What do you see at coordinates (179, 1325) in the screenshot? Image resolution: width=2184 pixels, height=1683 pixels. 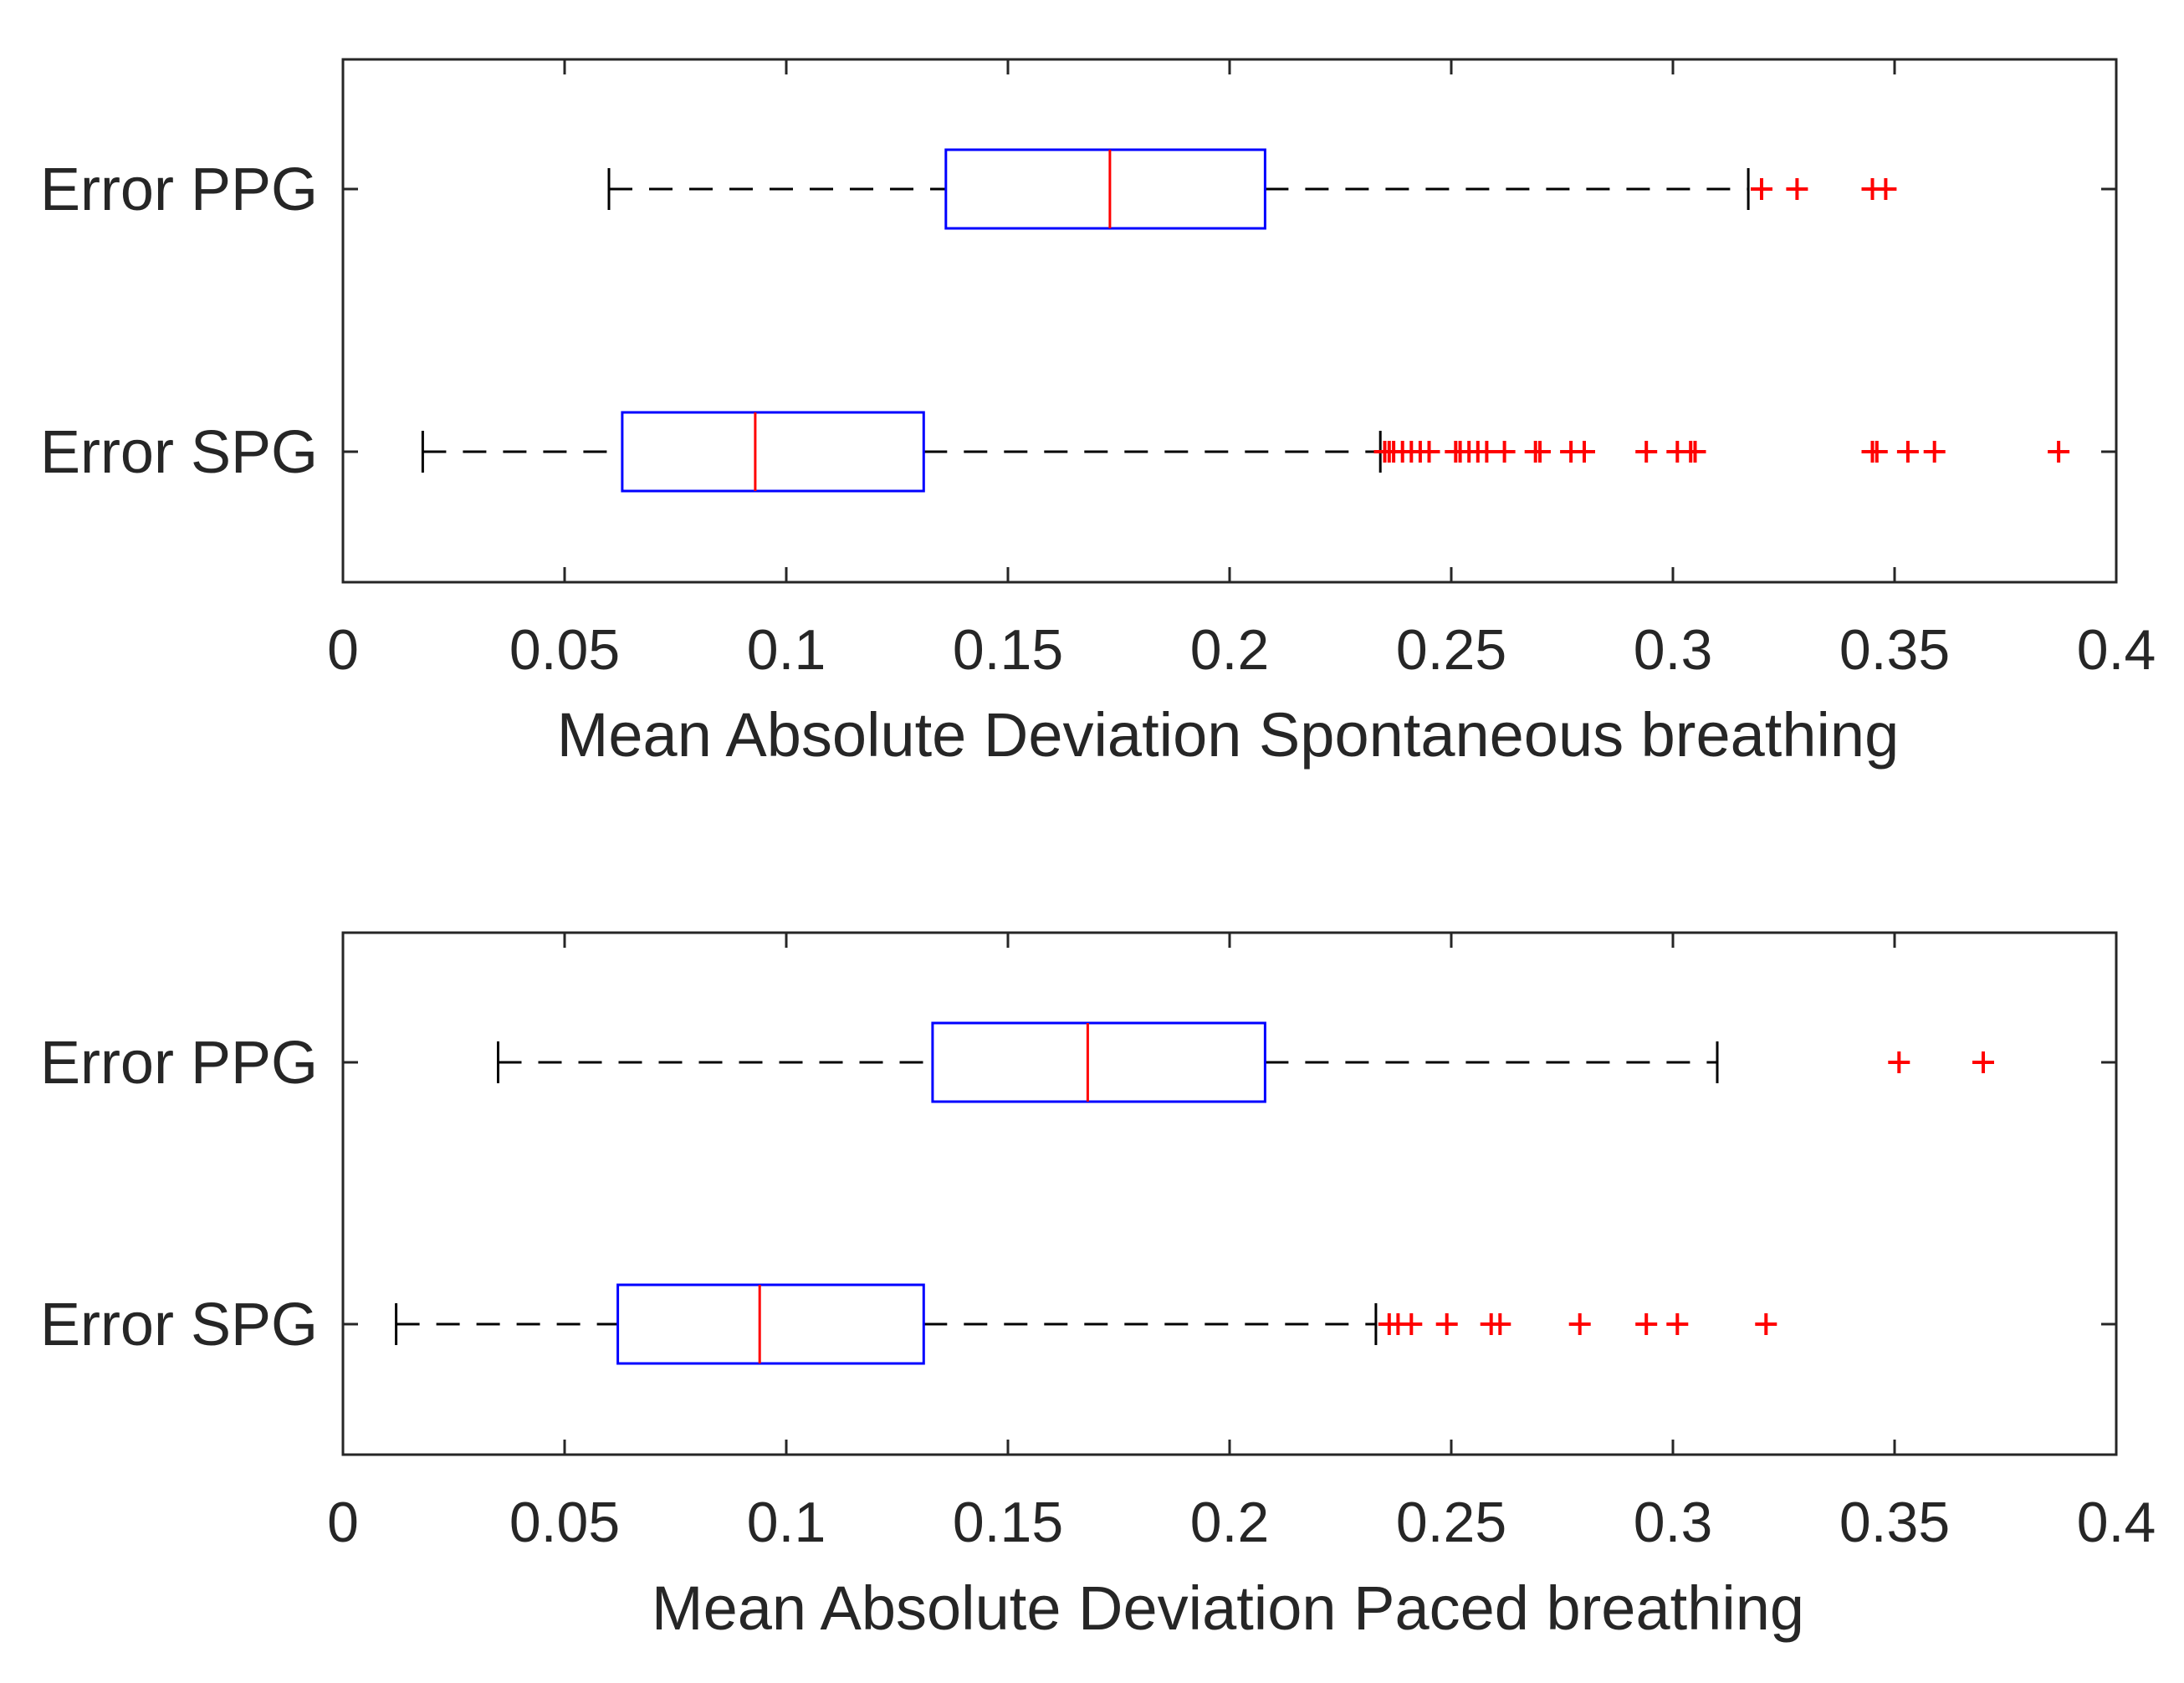 I see `bottom-category-label-spg: Error SPG` at bounding box center [179, 1325].